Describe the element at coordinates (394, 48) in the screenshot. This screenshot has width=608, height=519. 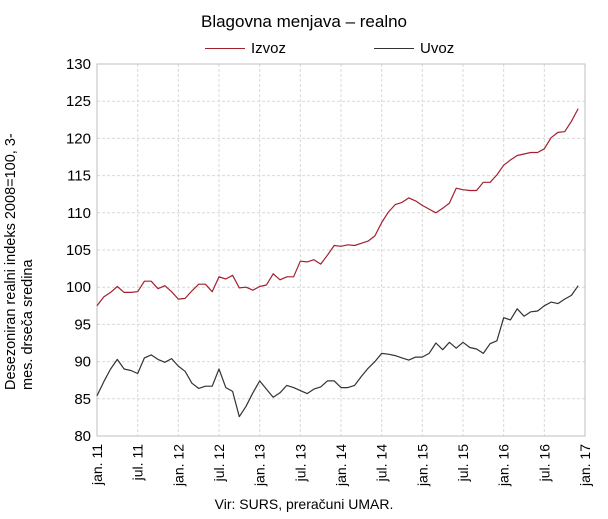
I see `legend-swatch-uvoz` at that location.